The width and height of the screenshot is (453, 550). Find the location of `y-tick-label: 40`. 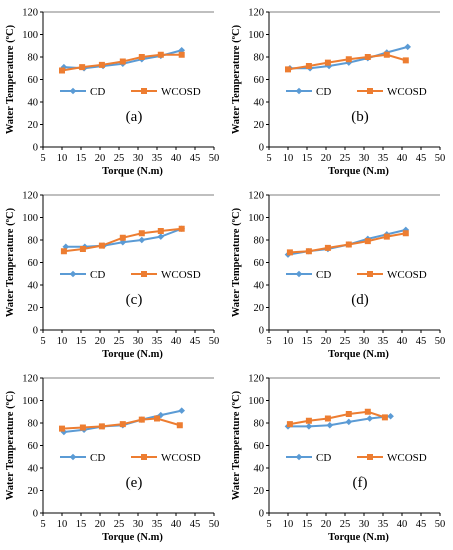

y-tick-label: 40 is located at coordinates (33, 469).